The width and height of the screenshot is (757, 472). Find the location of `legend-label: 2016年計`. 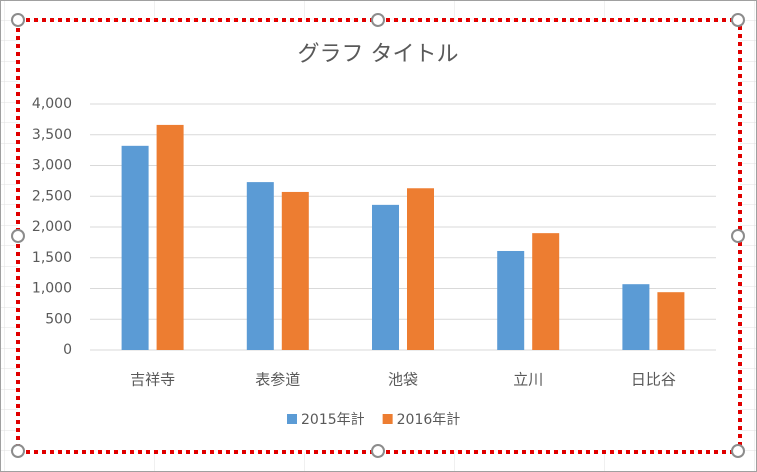

legend-label: 2016年計 is located at coordinates (429, 420).